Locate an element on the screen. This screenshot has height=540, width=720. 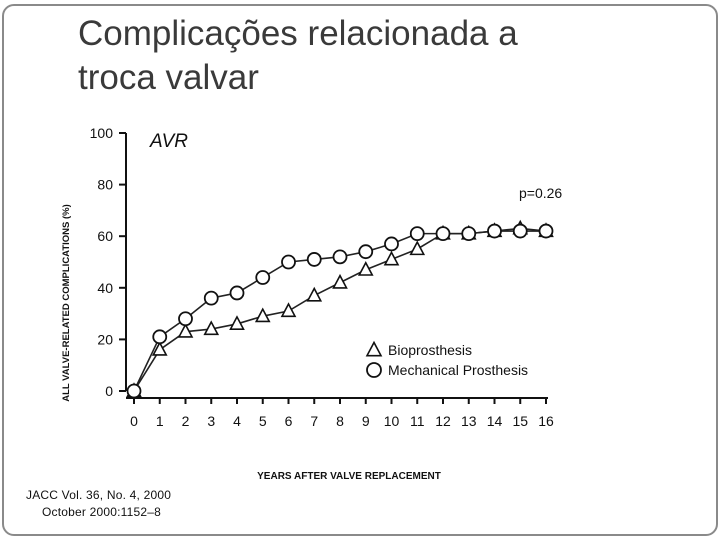
x-tick-label: 0 is located at coordinates (134, 421).